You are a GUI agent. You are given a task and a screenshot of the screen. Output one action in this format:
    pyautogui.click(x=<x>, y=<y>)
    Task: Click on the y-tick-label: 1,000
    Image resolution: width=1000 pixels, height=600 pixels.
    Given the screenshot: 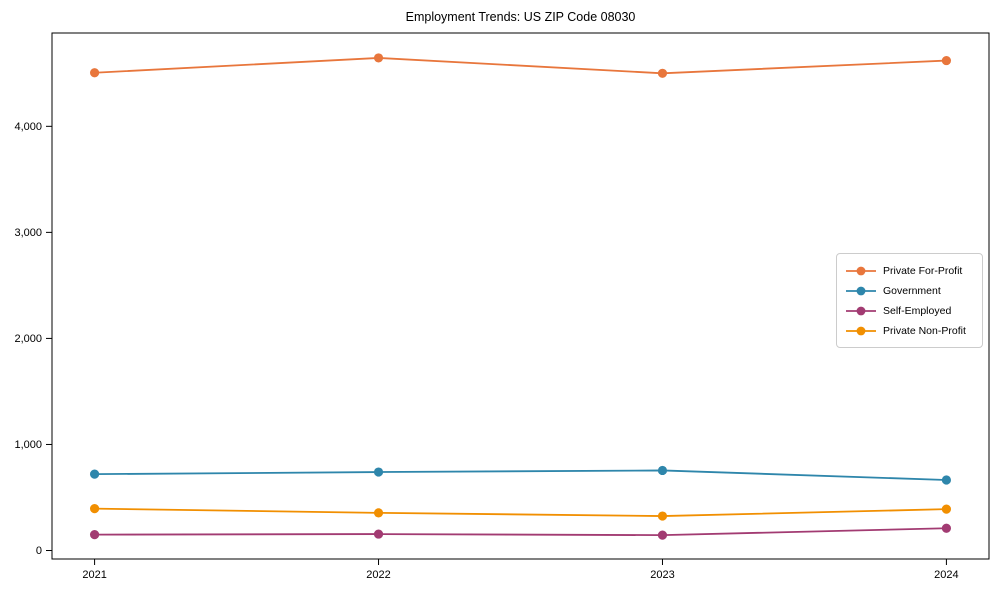 What is the action you would take?
    pyautogui.click(x=28, y=445)
    